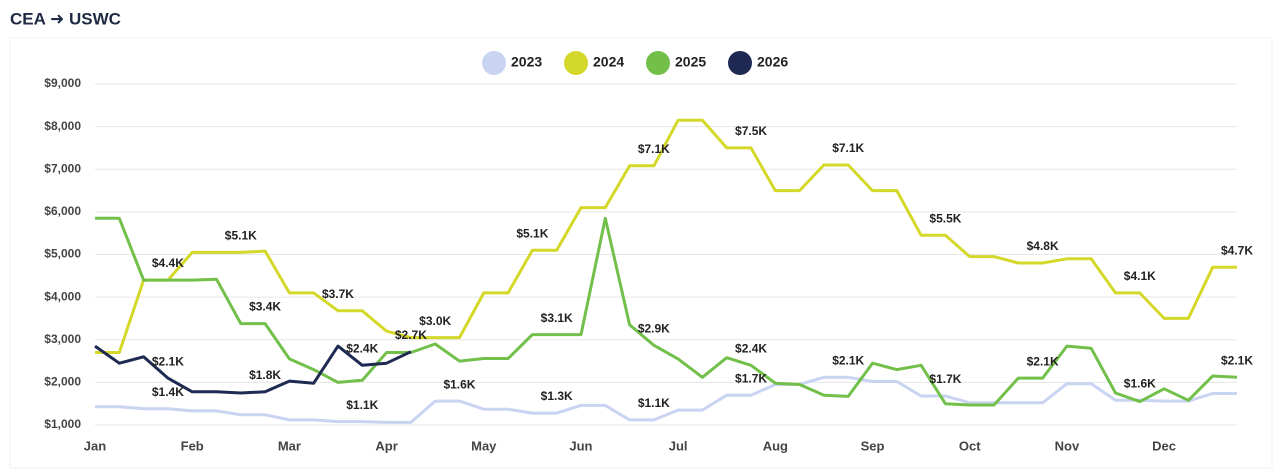 This screenshot has width=1280, height=472. What do you see at coordinates (168, 392) in the screenshot?
I see `value-label: $1.4K` at bounding box center [168, 392].